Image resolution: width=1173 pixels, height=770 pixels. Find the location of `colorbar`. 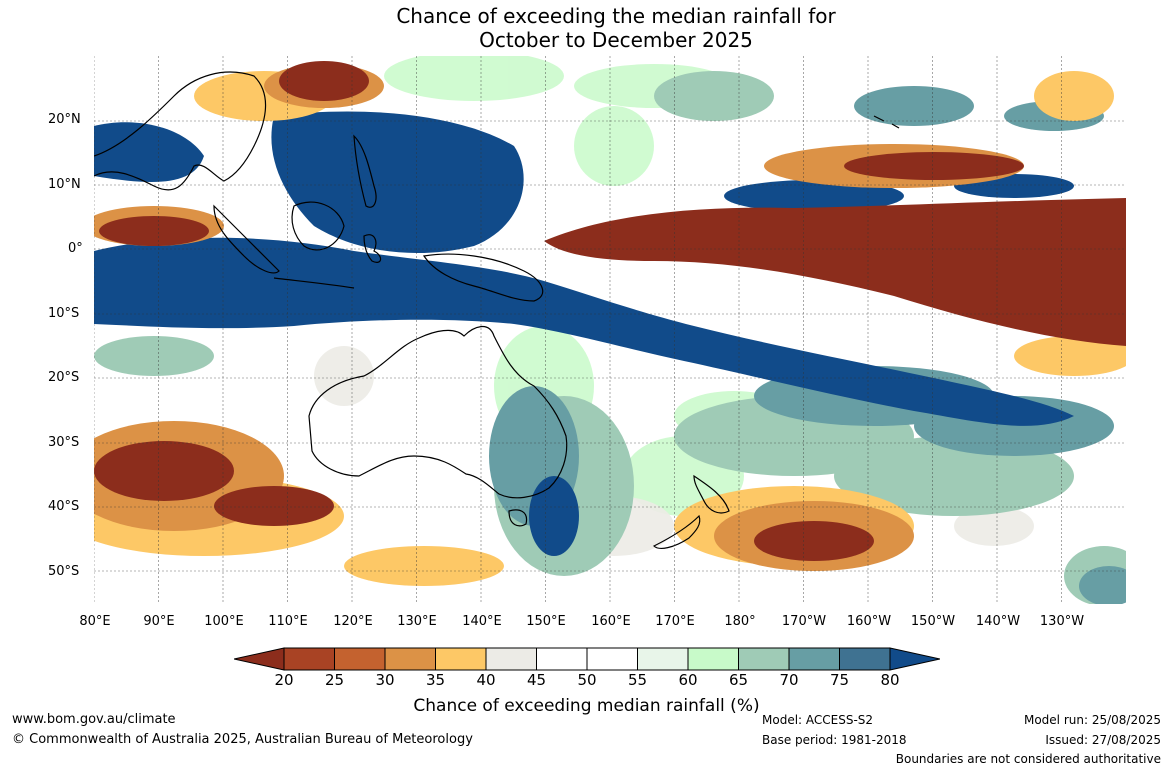

colorbar is located at coordinates (587, 659).